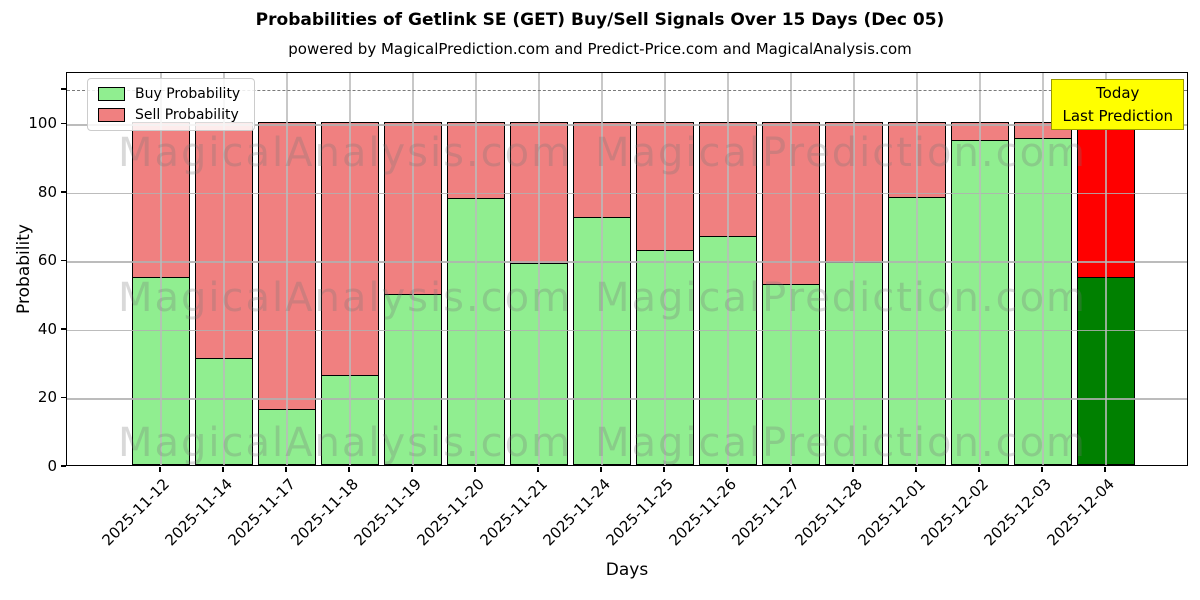  Describe the element at coordinates (627, 91) in the screenshot. I see `dashed-threshold-line` at that location.